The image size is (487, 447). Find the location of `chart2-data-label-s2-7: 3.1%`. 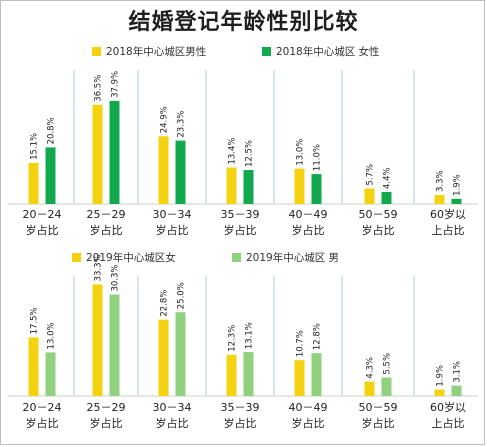

chart2-data-label-s2-7: 3.1% is located at coordinates (458, 372).